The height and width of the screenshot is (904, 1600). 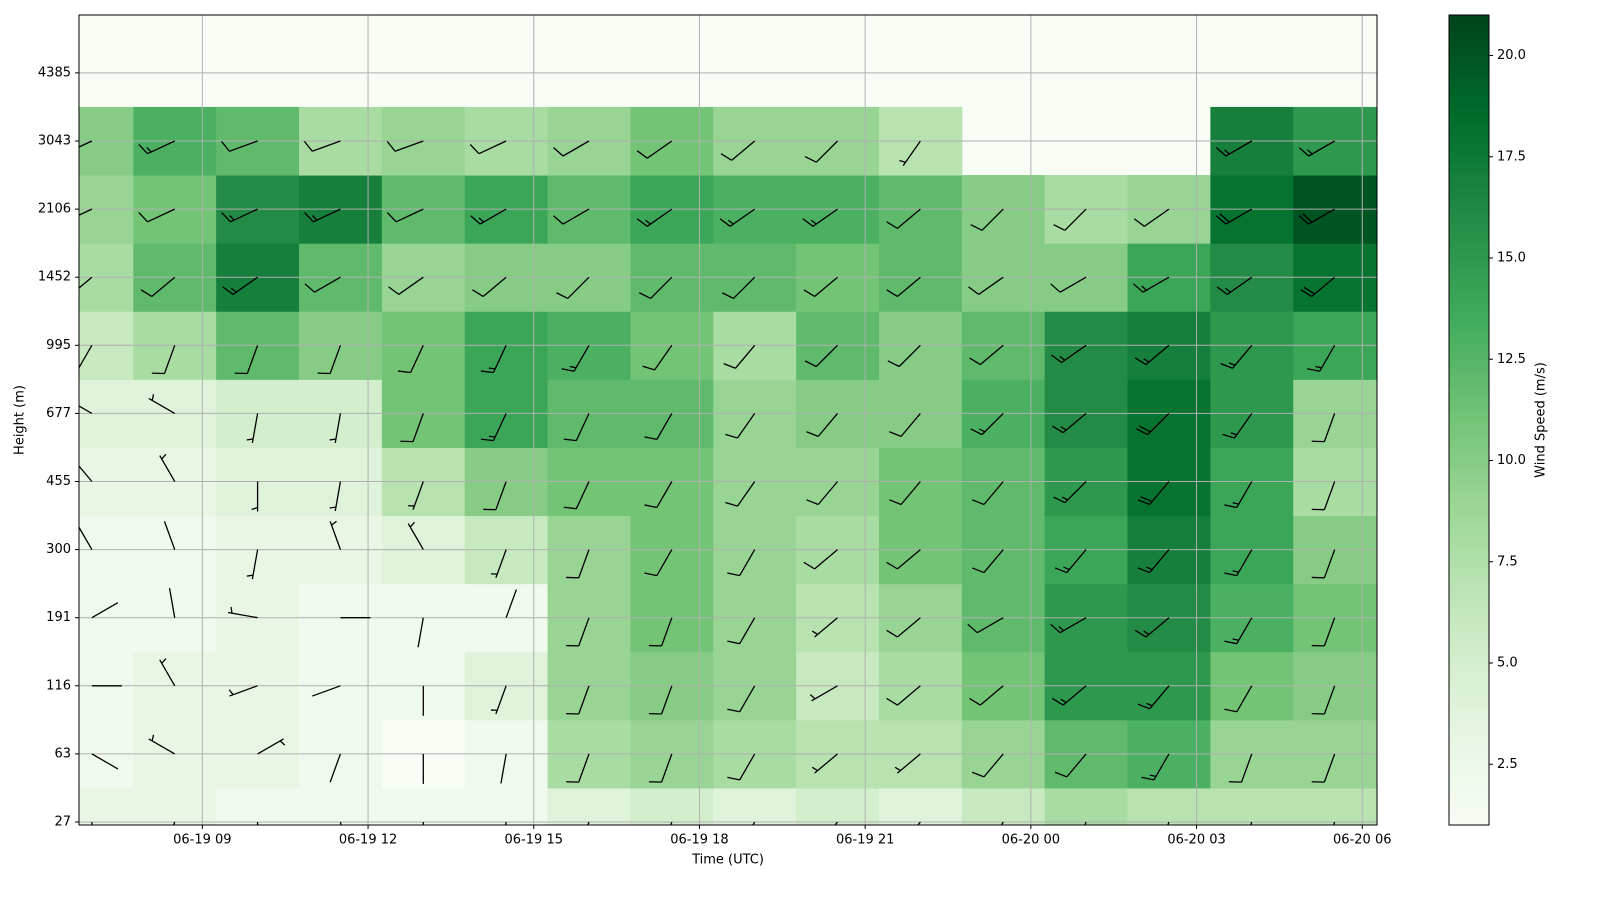 I want to click on colorbar-label: Wind Speed (m/s), so click(x=1541, y=420).